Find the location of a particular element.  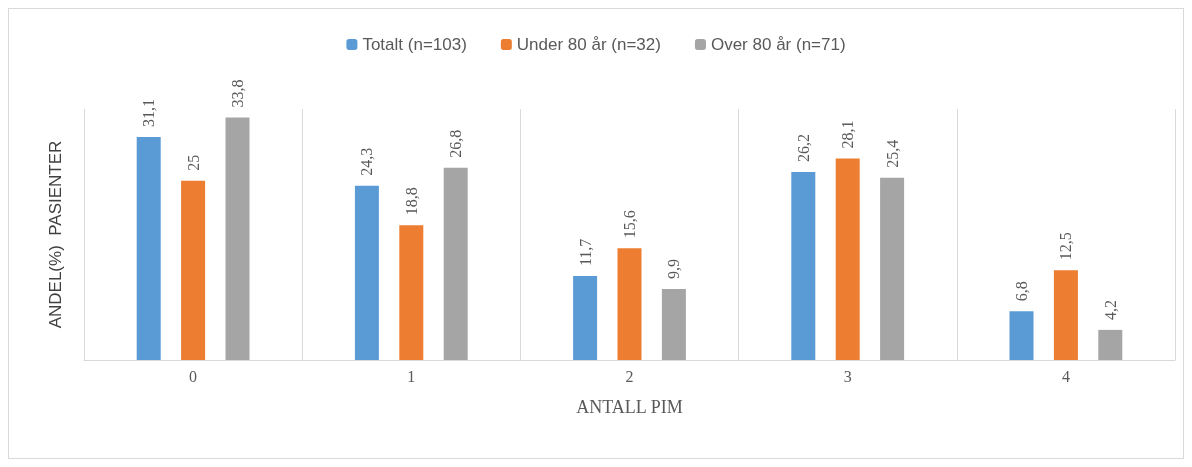

data-label: 25,4 is located at coordinates (892, 153).